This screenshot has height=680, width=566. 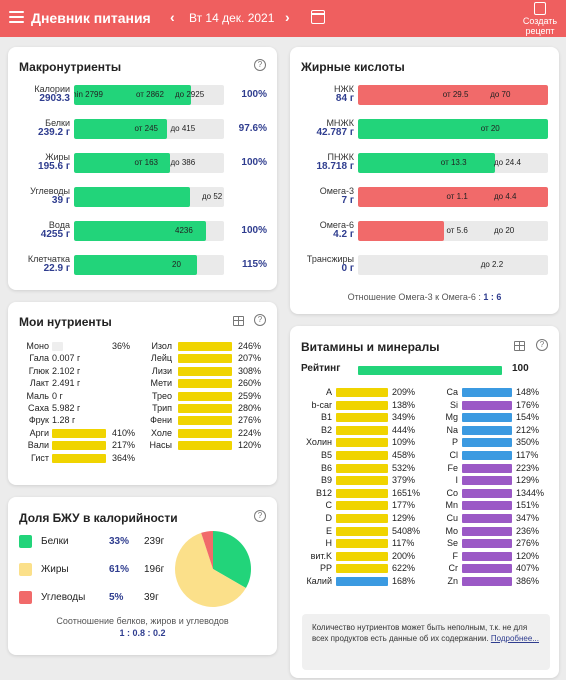 I want to click on nutrient-name: Моно, so click(x=37, y=346).